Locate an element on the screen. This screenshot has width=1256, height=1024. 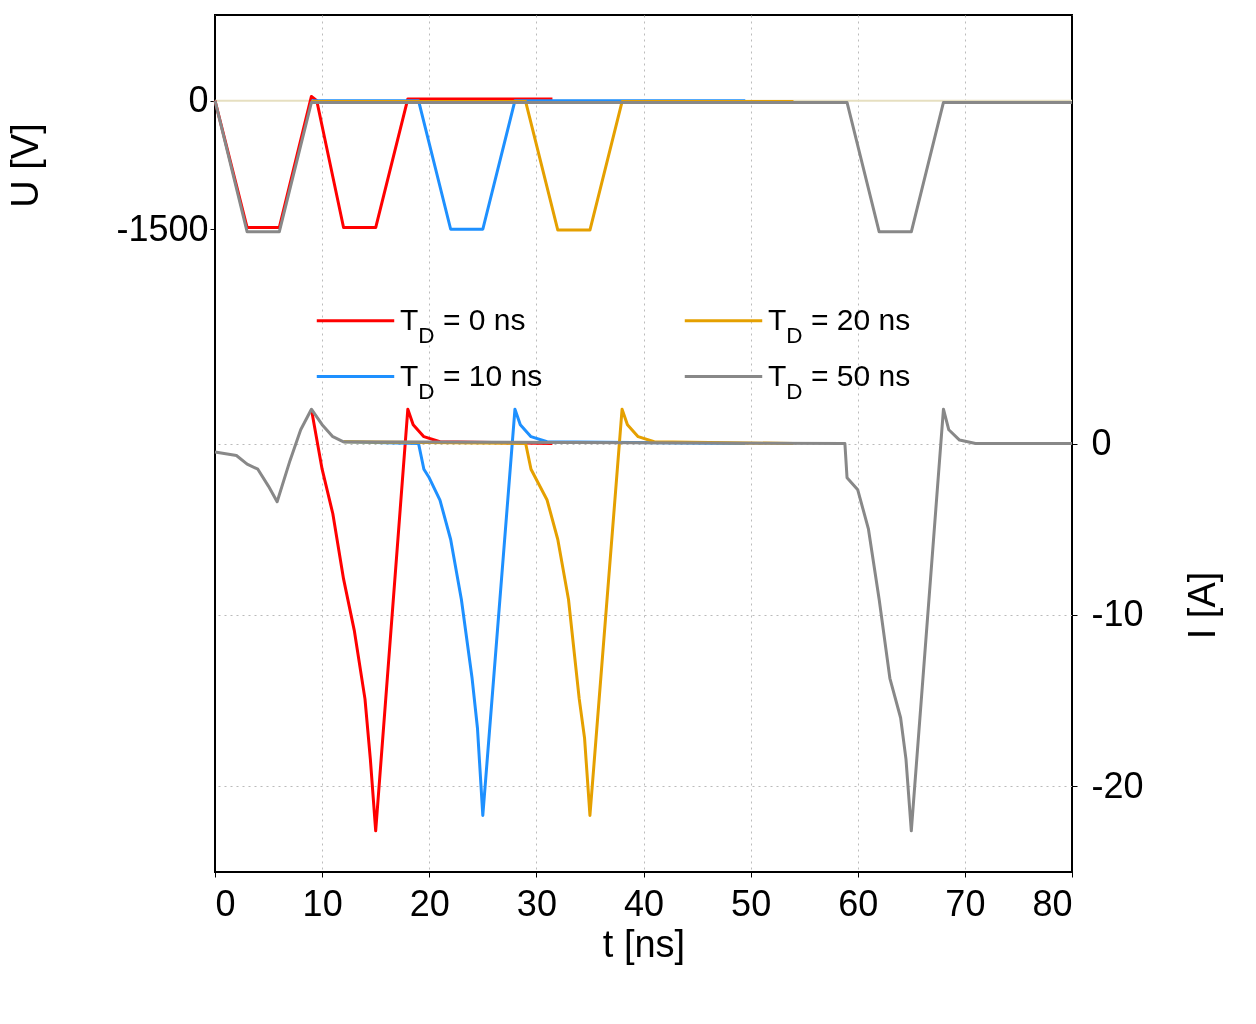
x-tick-label: 70 is located at coordinates (965, 903).